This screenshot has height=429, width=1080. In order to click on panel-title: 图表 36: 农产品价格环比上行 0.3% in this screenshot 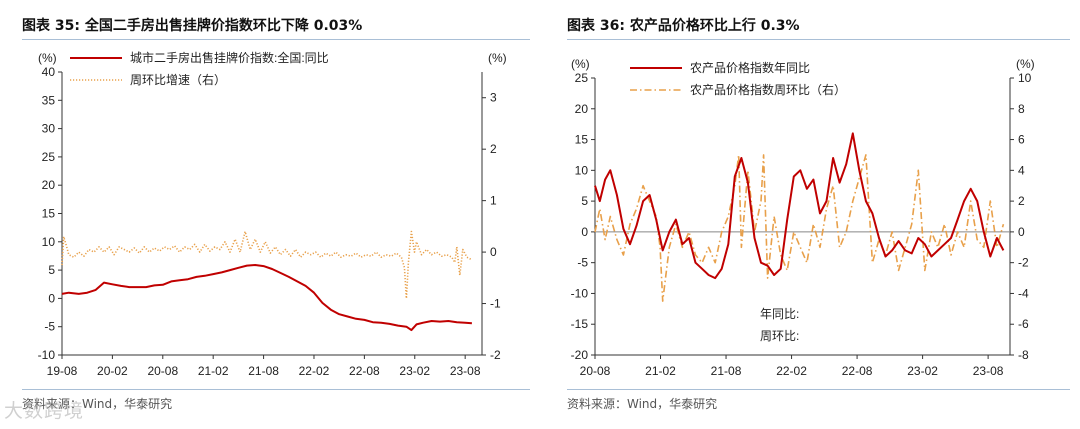, I will do `click(683, 26)`.